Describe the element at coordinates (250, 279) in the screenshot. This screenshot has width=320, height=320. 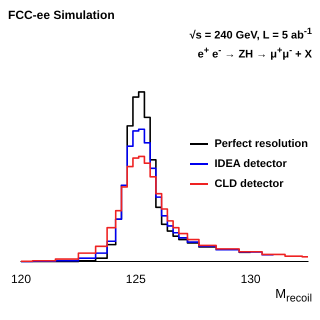
I see `x-tick-label: 130` at that location.